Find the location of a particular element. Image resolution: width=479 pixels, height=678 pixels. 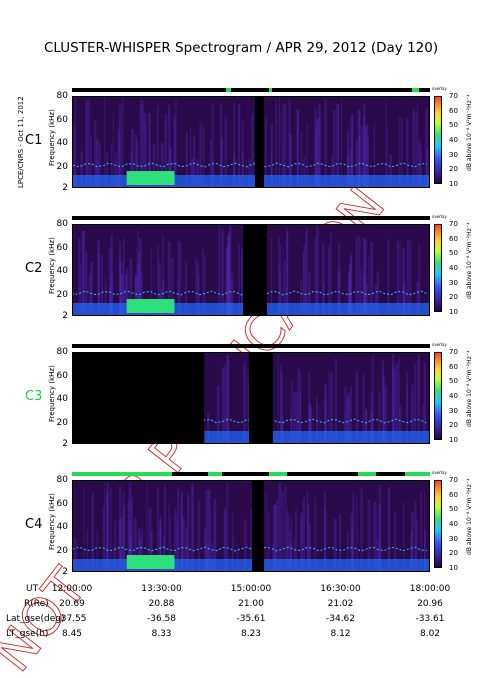

spectrogram-c3 is located at coordinates (251, 398).